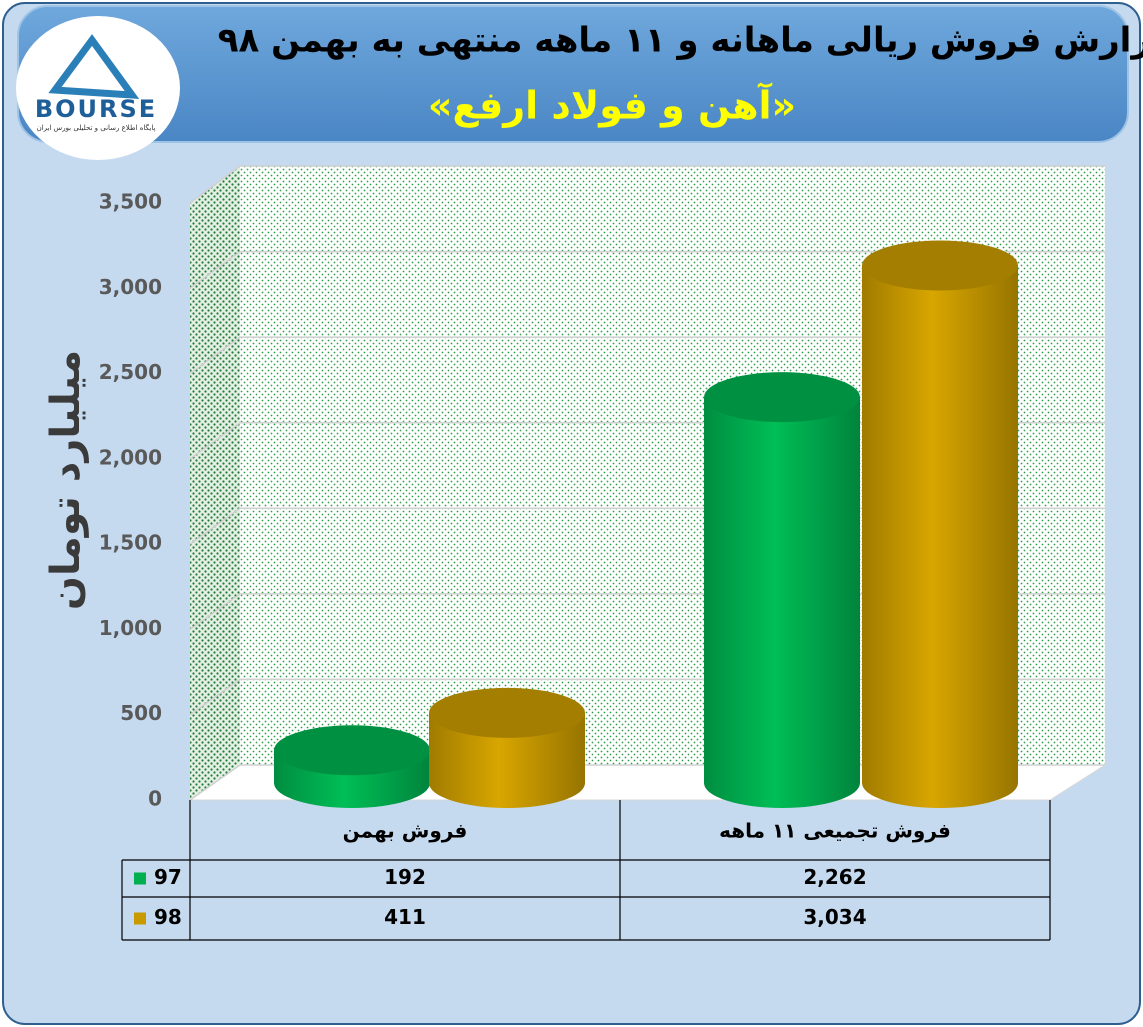 The image size is (1143, 1027). Describe the element at coordinates (155, 799) in the screenshot. I see `y-tick-label: 0` at that location.